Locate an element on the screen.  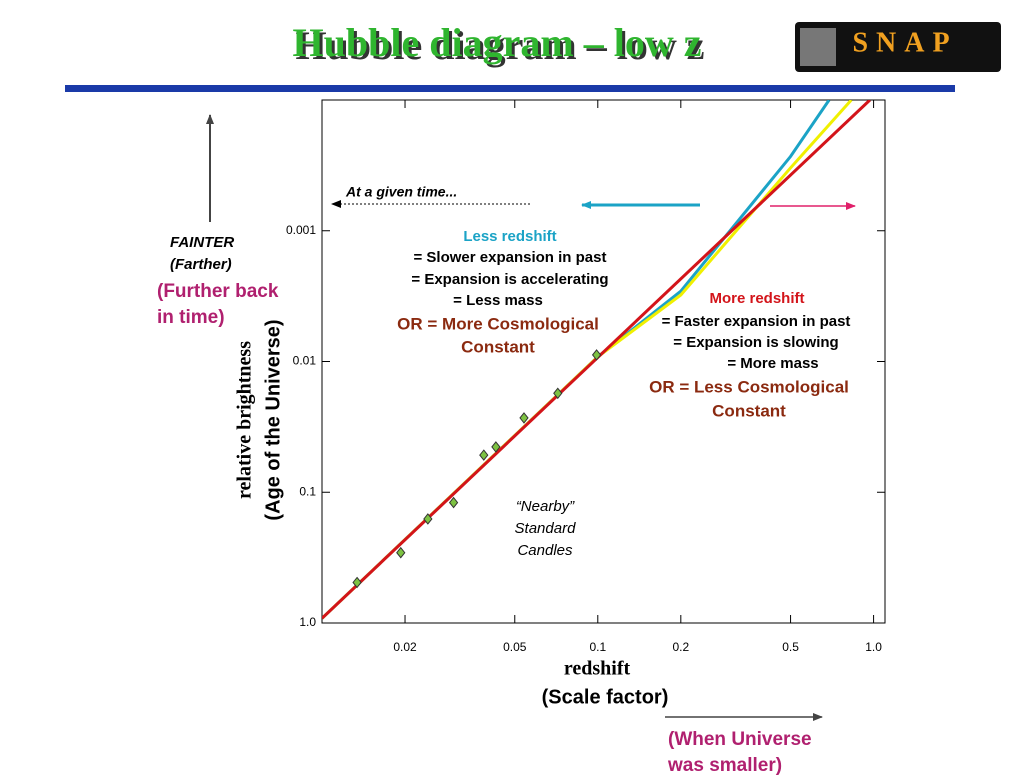
title: Hubble diagram – low z is located at coordinates (497, 42).